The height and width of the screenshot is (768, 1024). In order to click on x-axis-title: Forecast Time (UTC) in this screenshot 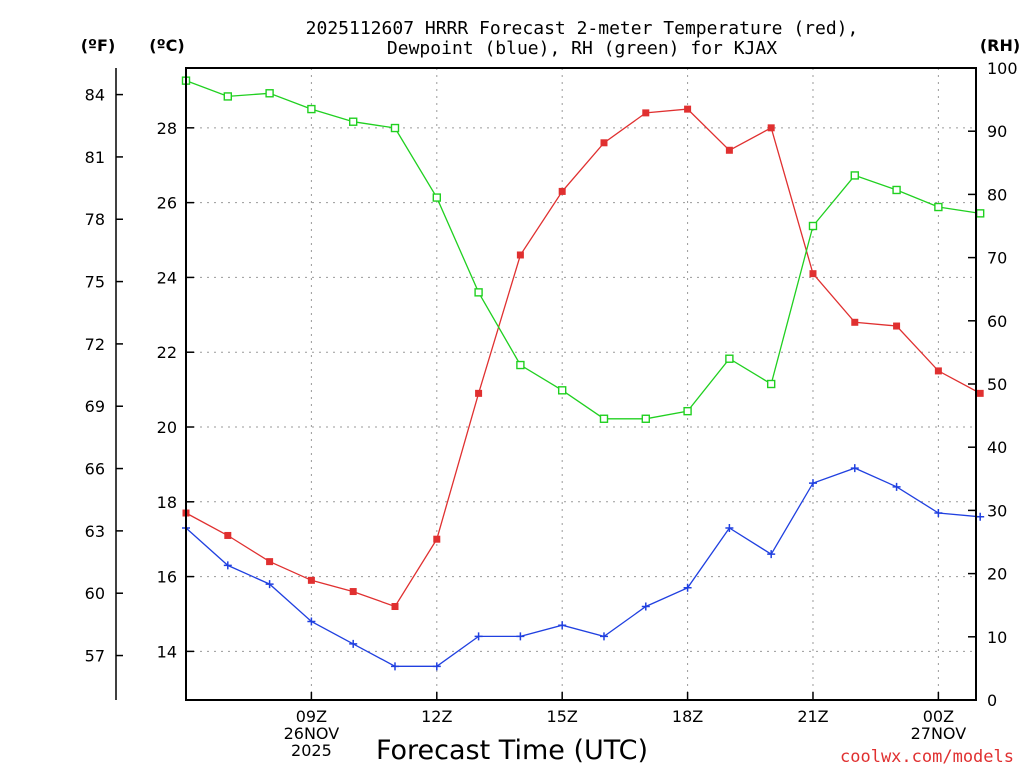, I will do `click(512, 750)`.